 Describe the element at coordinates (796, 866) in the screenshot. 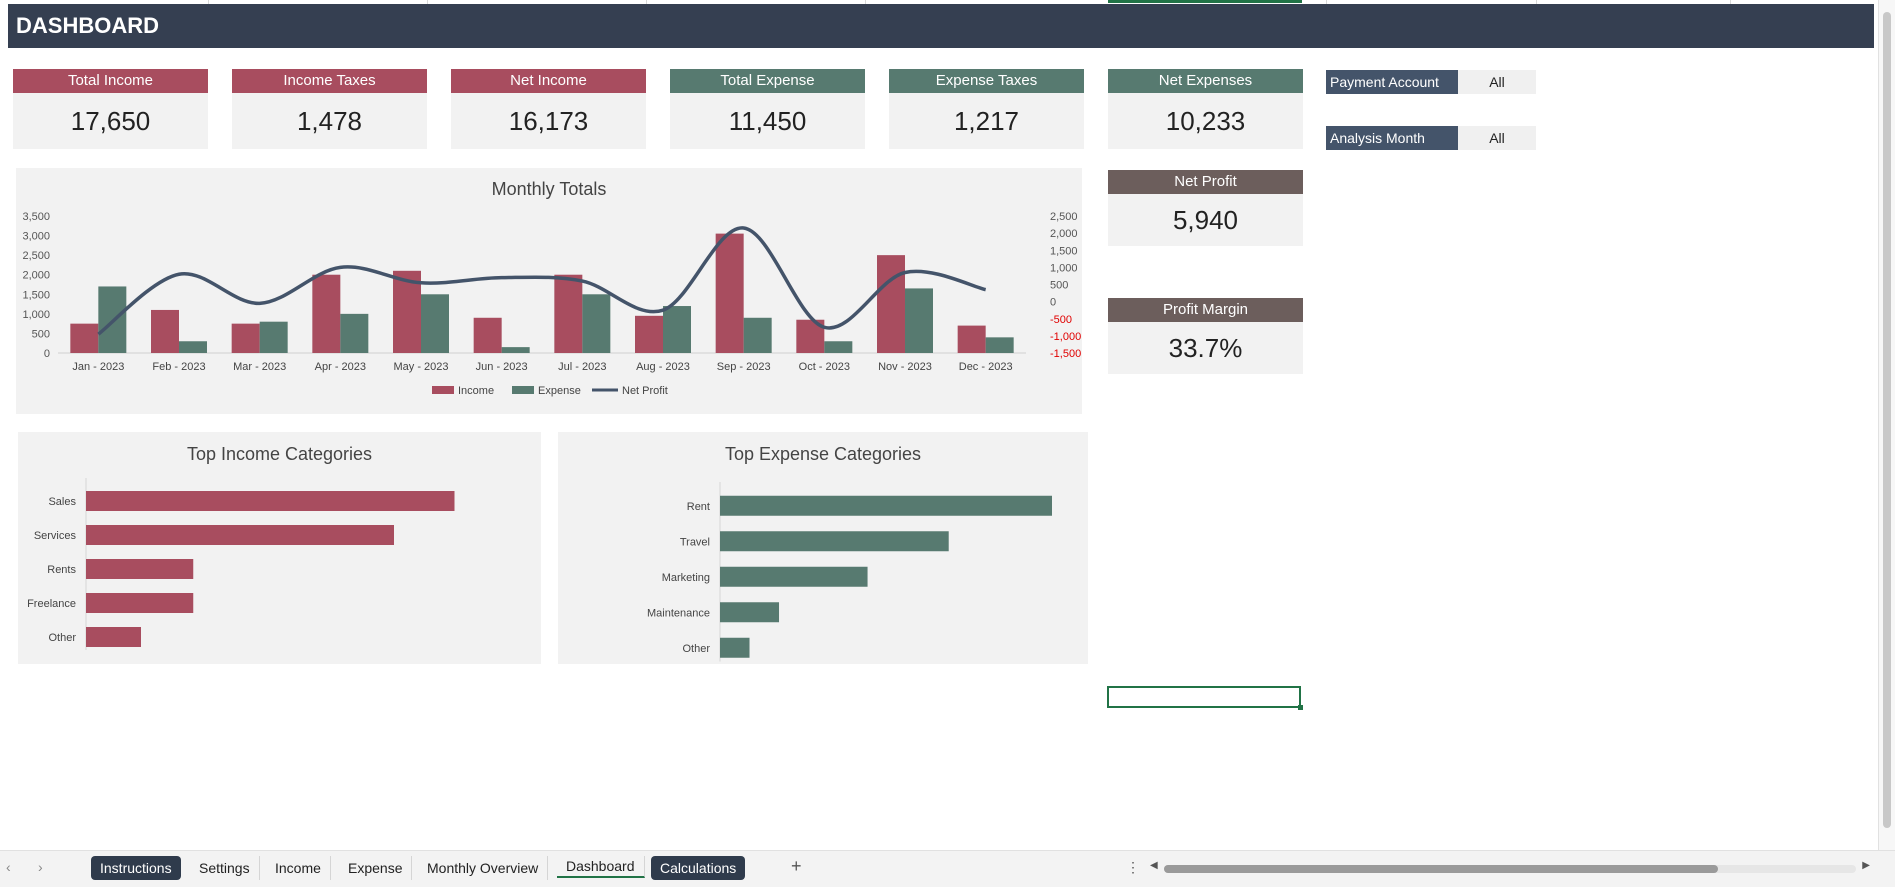

I see `add-sheet-icon: +` at that location.